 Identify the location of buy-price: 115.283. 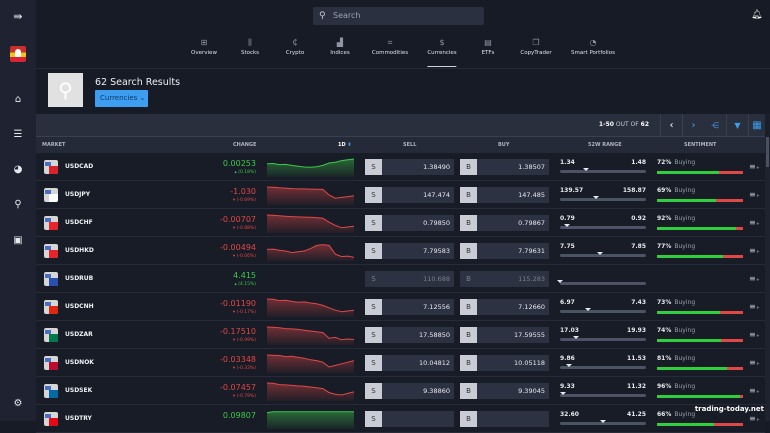
(513, 279).